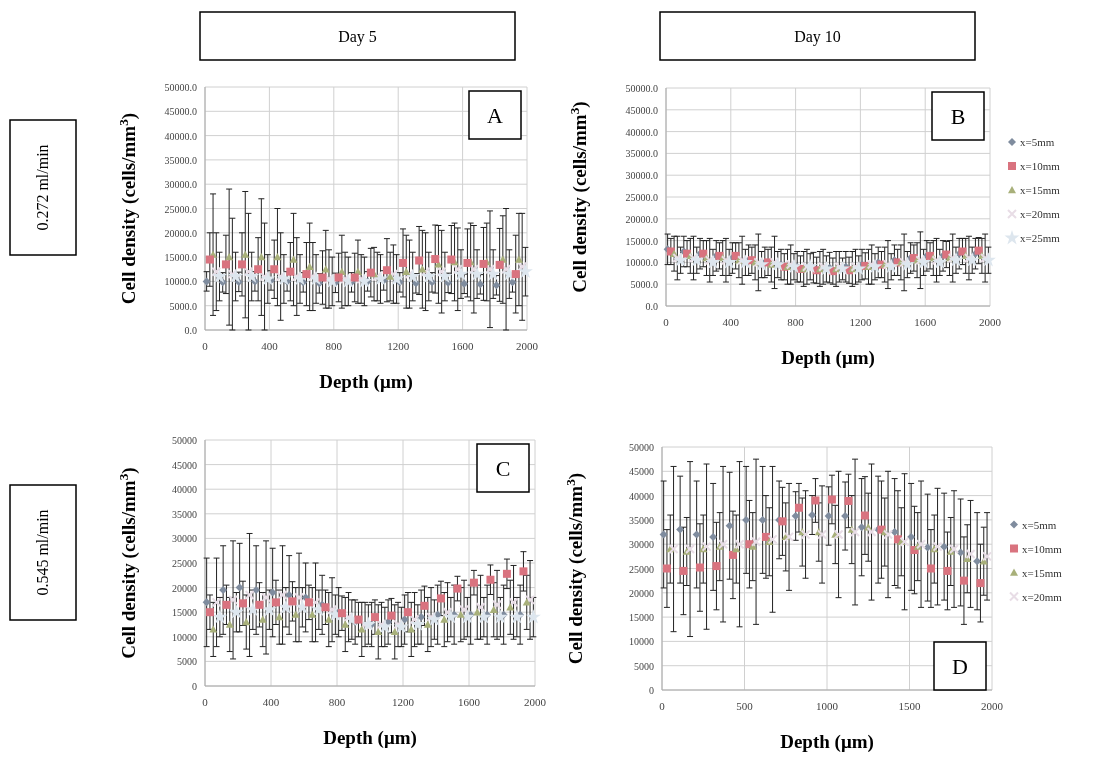 Image resolution: width=1093 pixels, height=764 pixels. Describe the element at coordinates (42, 552) in the screenshot. I see `text: 0.545 ml/min` at that location.